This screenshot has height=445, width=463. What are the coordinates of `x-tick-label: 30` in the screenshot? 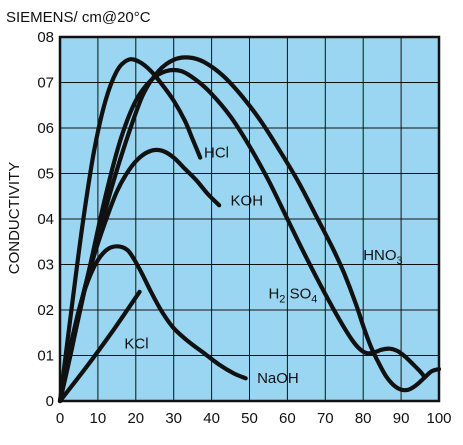 It's located at (173, 418).